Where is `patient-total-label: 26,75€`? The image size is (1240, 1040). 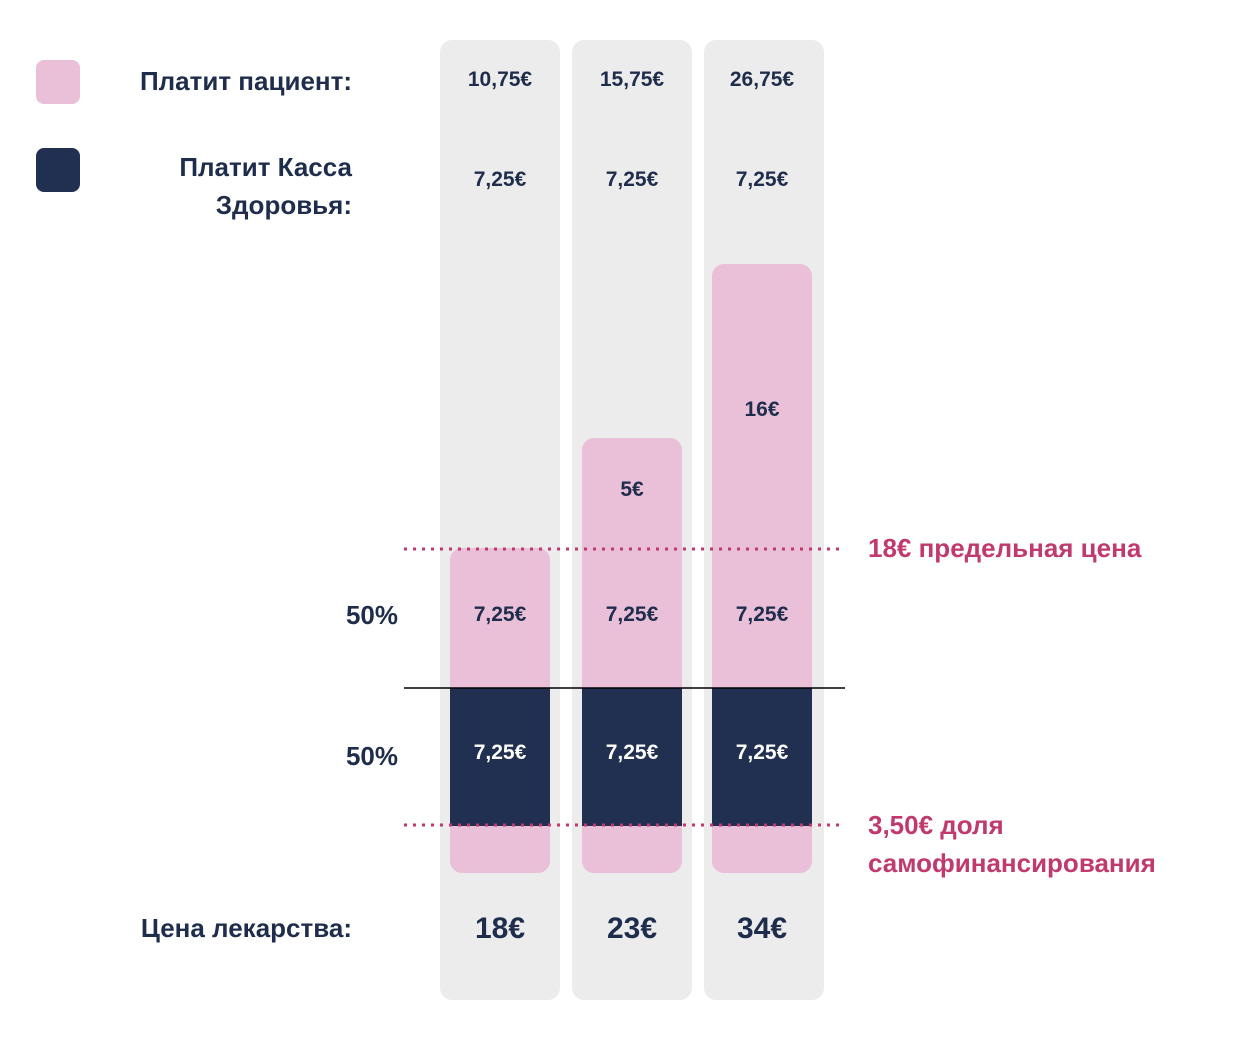 patient-total-label: 26,75€ is located at coordinates (762, 79).